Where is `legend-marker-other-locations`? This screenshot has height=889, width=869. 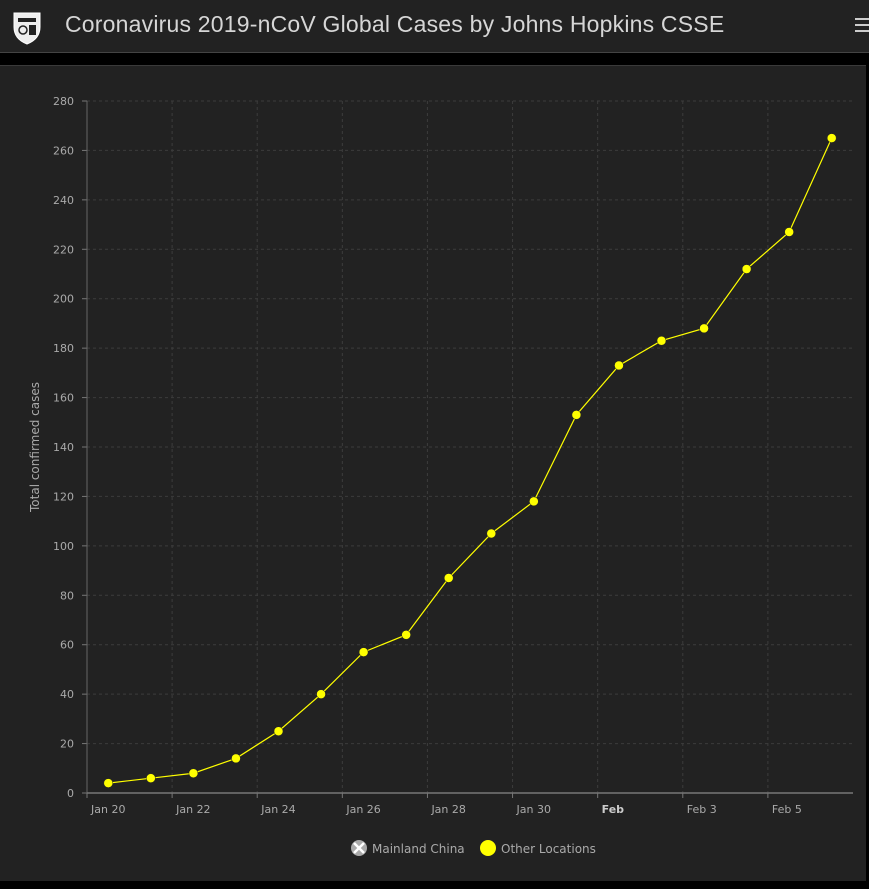 legend-marker-other-locations is located at coordinates (488, 848).